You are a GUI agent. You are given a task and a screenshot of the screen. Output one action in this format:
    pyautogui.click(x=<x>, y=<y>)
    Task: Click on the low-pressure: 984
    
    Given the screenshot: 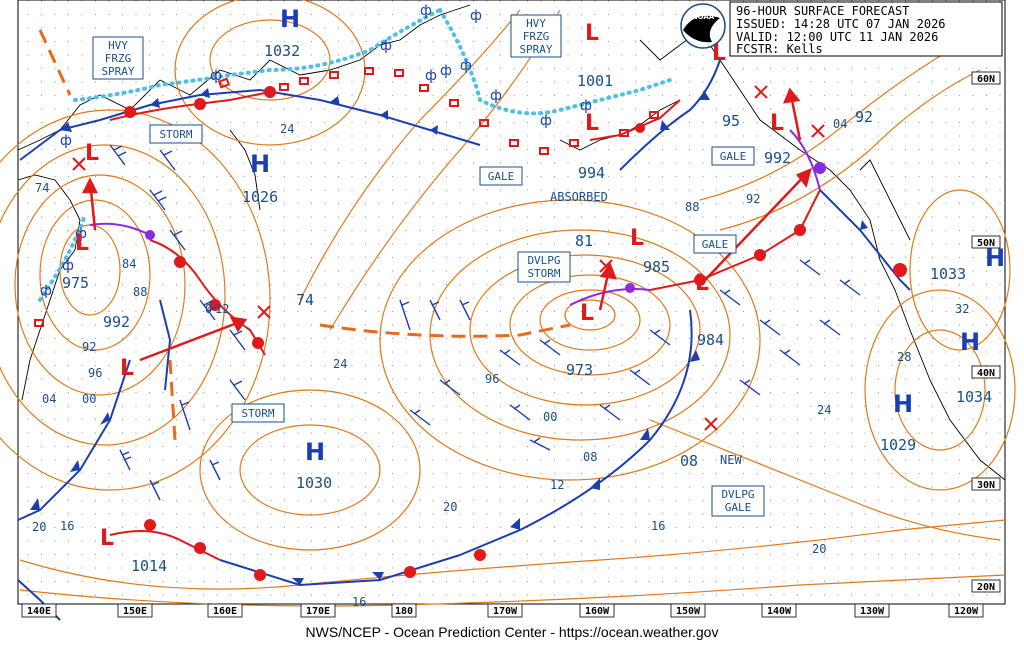 What is the action you would take?
    pyautogui.click(x=710, y=340)
    